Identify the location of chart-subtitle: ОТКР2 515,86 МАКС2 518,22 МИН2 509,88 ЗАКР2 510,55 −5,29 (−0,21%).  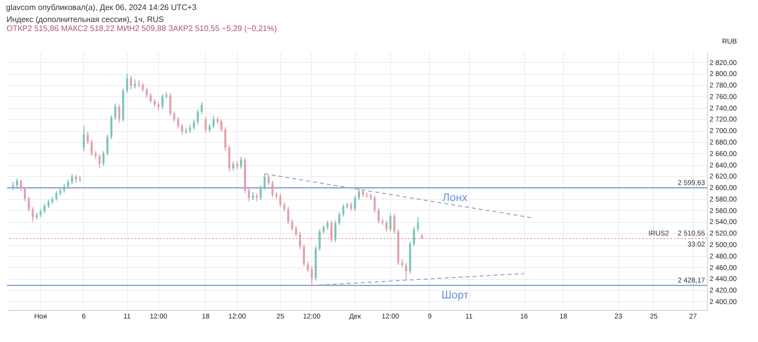
(142, 28).